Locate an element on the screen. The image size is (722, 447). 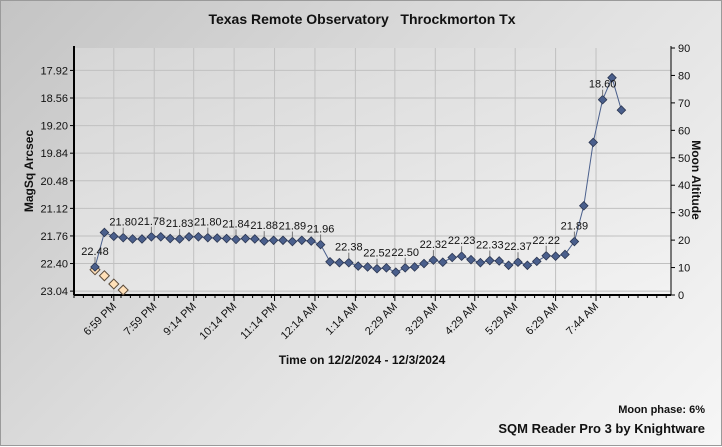
x-tick-label: 10:14 PM is located at coordinates (218, 322).